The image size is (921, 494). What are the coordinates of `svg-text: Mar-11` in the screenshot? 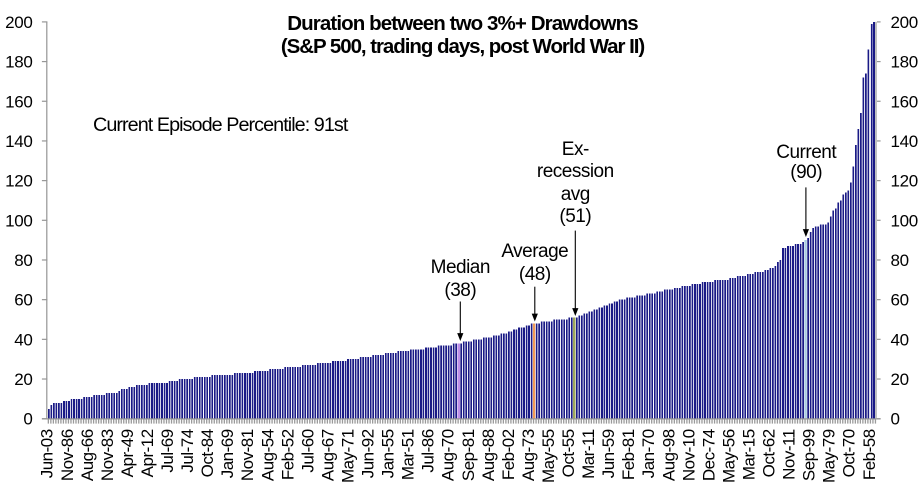 It's located at (588, 454).